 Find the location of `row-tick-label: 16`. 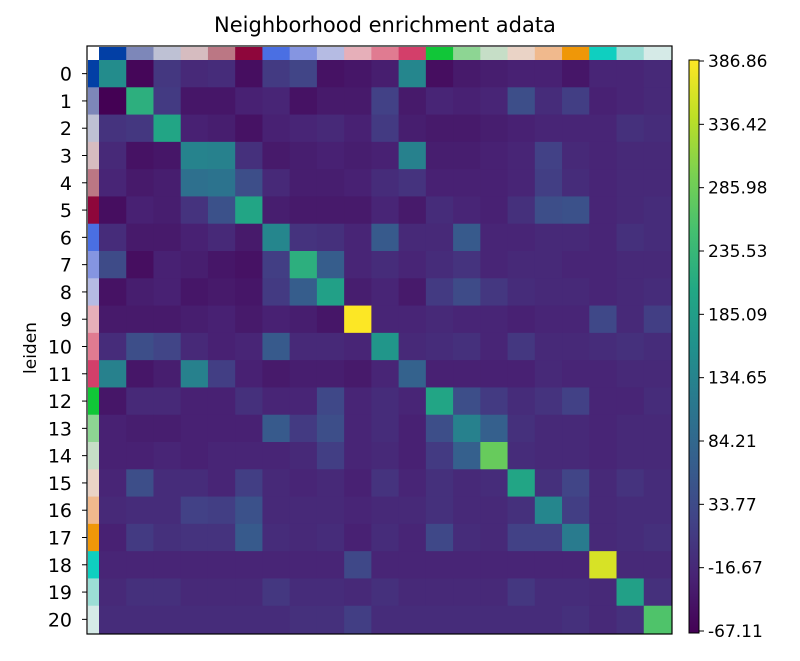

row-tick-label: 16 is located at coordinates (60, 511).